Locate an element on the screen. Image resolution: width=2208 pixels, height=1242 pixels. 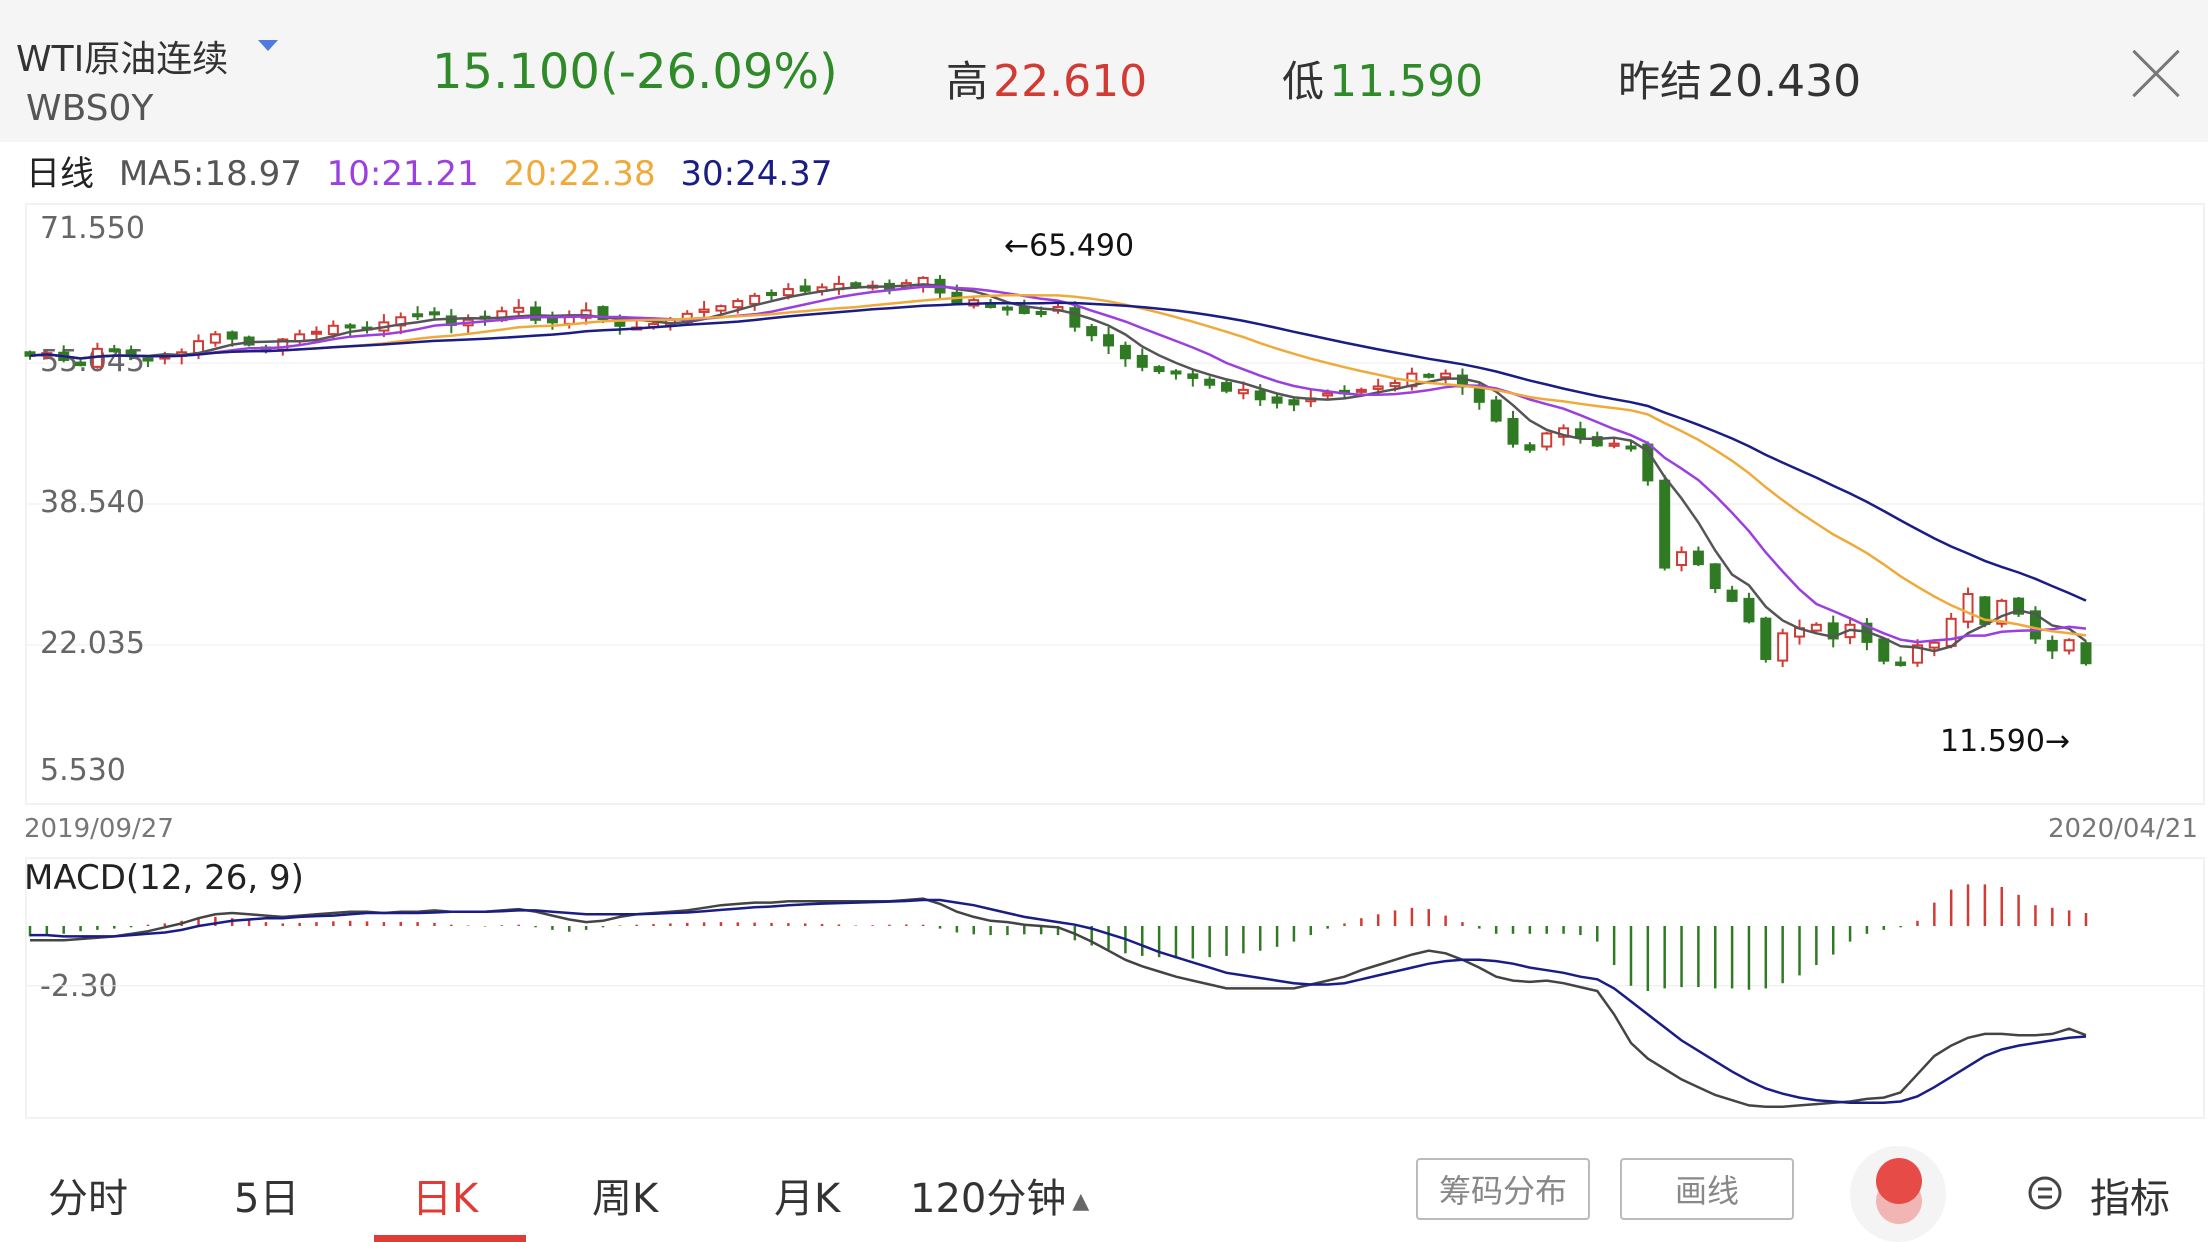
low-quote: 低 11.590 is located at coordinates (1382, 78).